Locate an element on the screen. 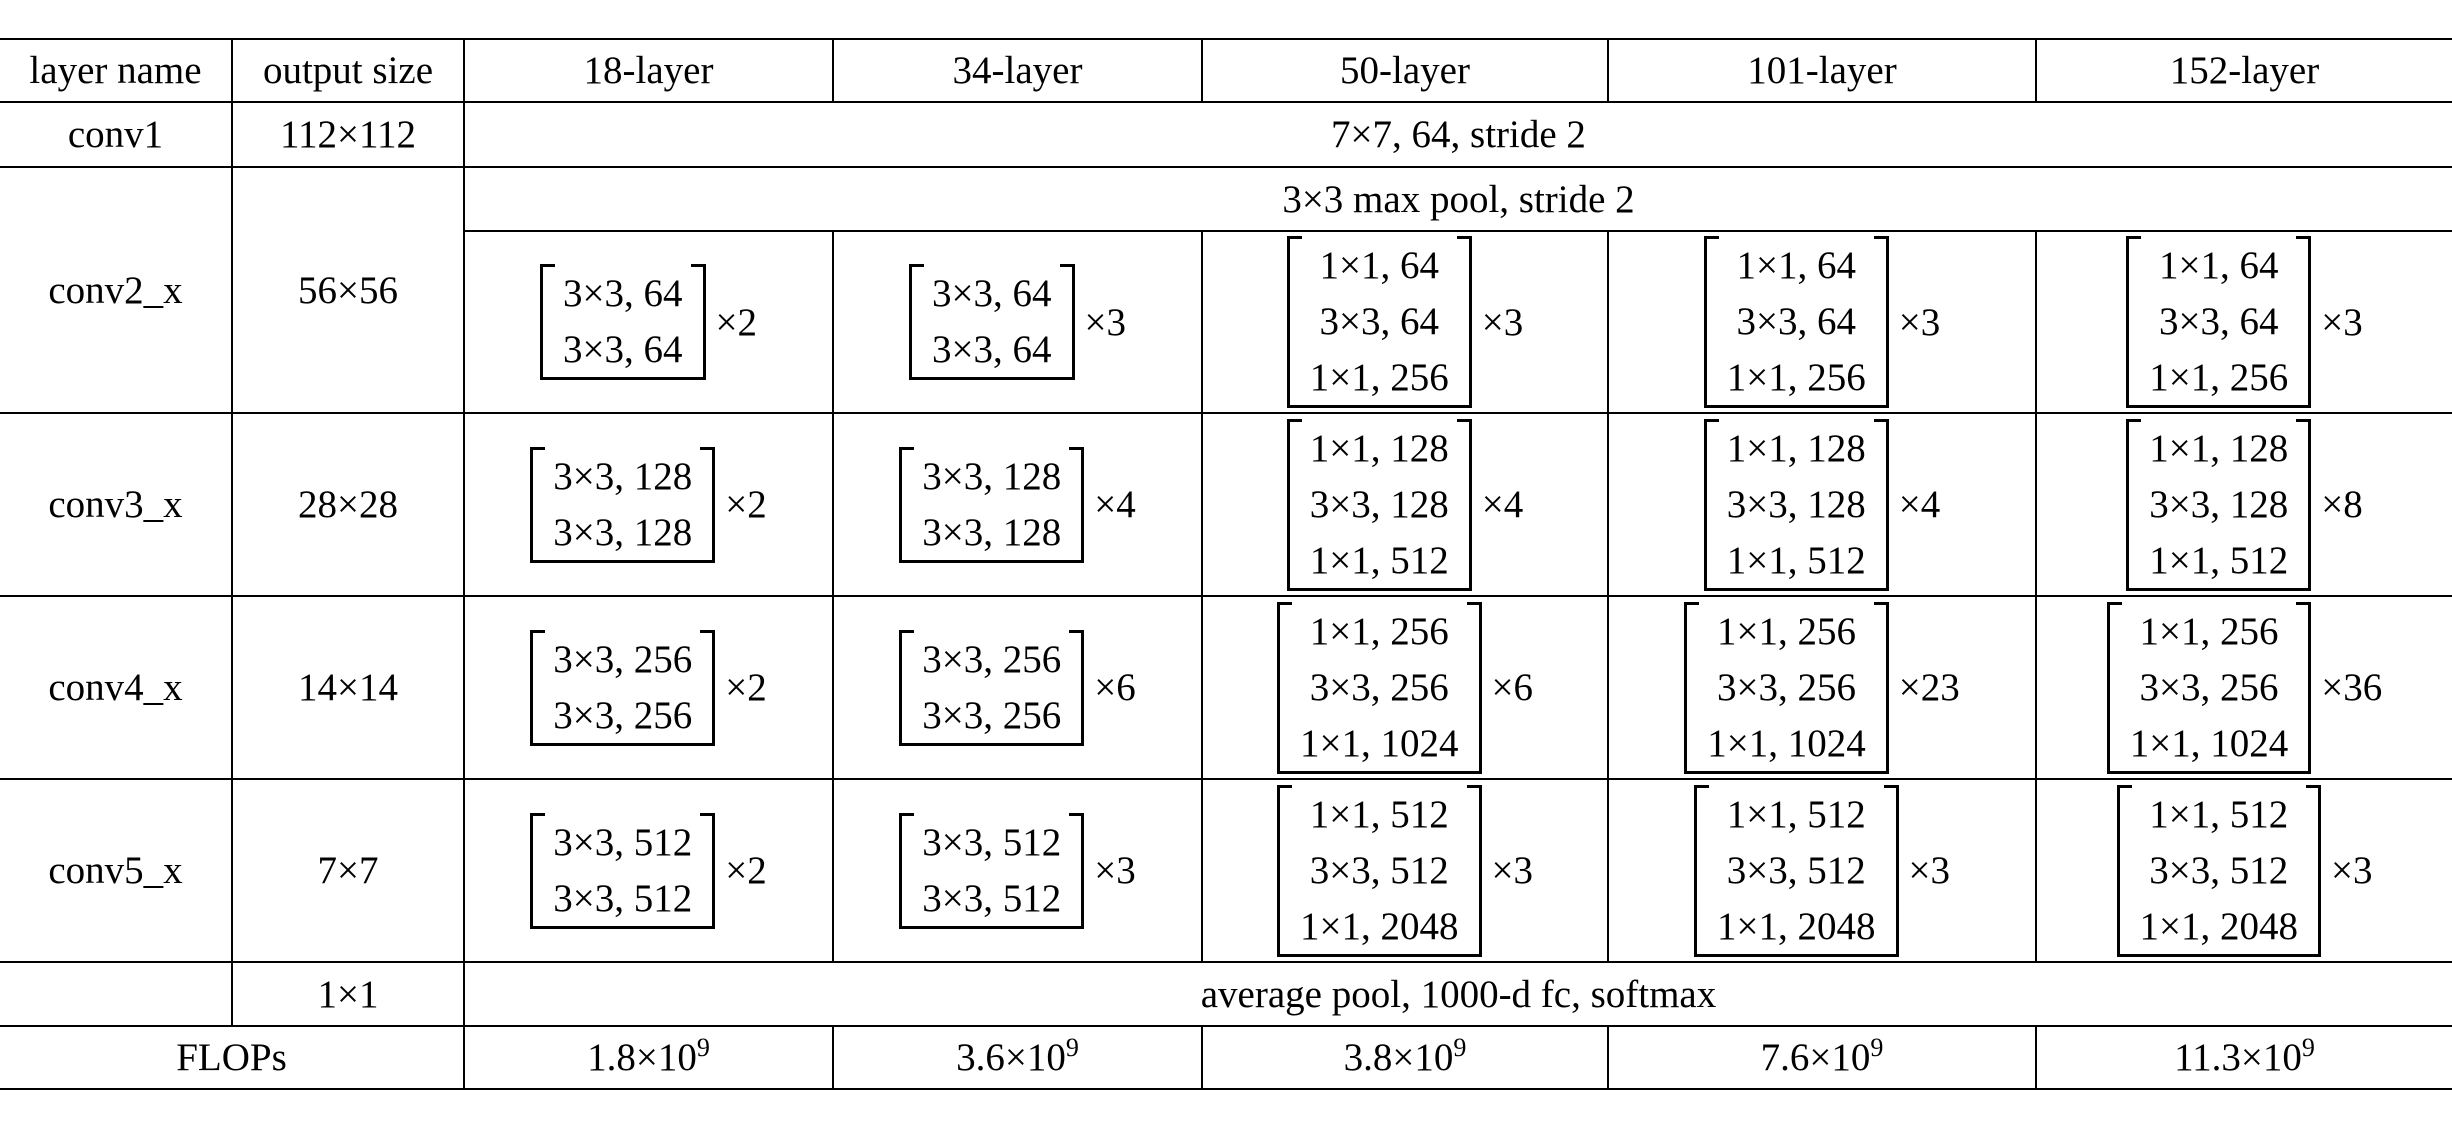 The width and height of the screenshot is (2452, 1139). block-layer-spec: 1×1, 2048 is located at coordinates (2219, 926).